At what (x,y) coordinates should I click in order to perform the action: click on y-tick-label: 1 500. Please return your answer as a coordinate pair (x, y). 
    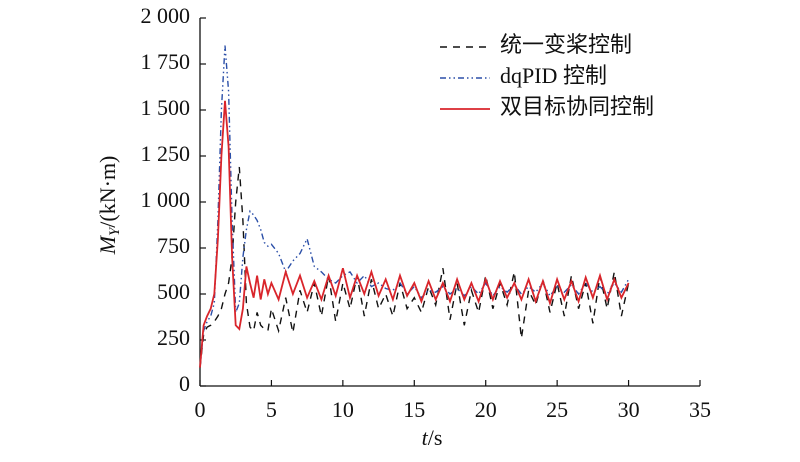
    Looking at the image, I should click on (166, 107).